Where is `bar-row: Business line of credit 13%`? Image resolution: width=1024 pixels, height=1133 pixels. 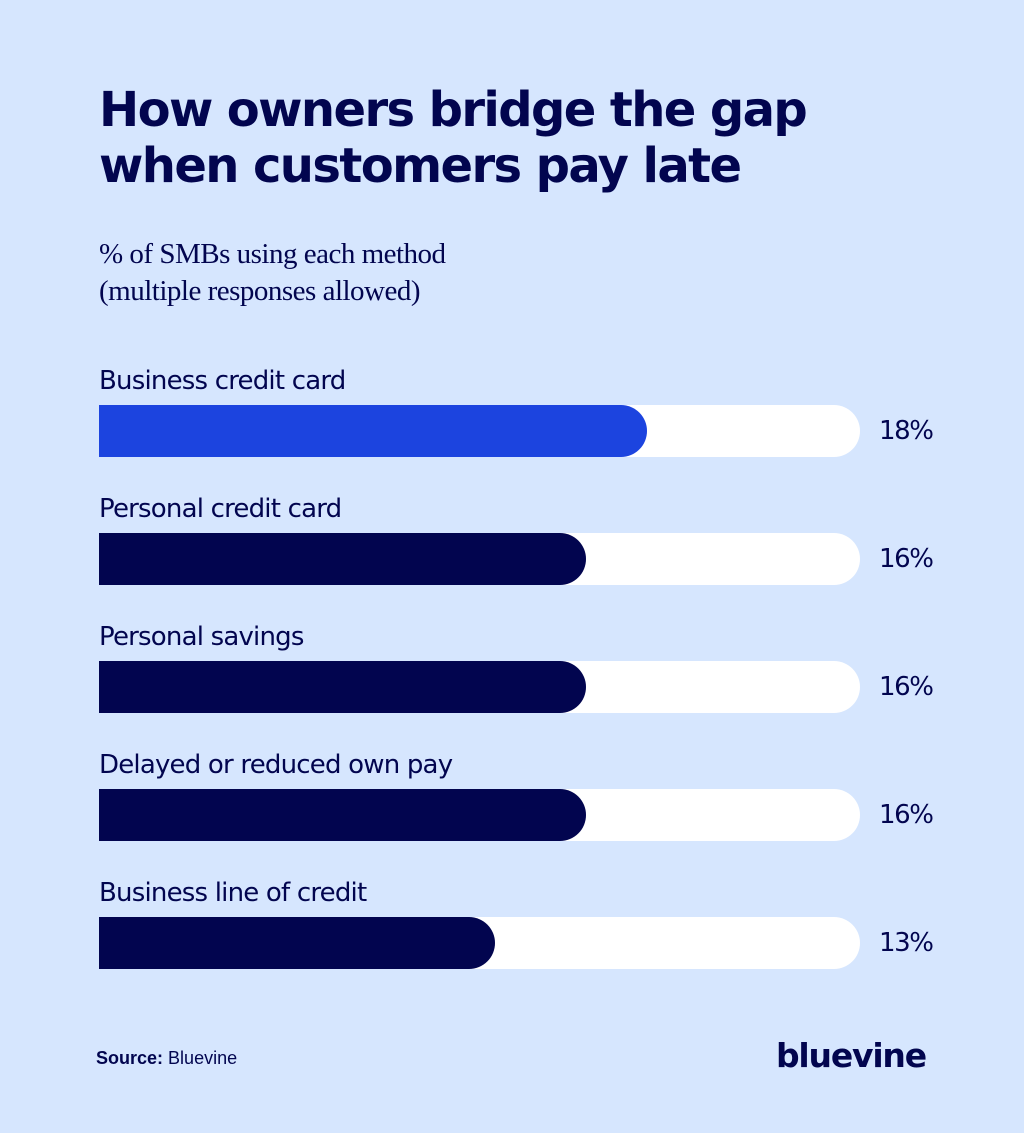
bar-row: Business line of credit 13% is located at coordinates (529, 927).